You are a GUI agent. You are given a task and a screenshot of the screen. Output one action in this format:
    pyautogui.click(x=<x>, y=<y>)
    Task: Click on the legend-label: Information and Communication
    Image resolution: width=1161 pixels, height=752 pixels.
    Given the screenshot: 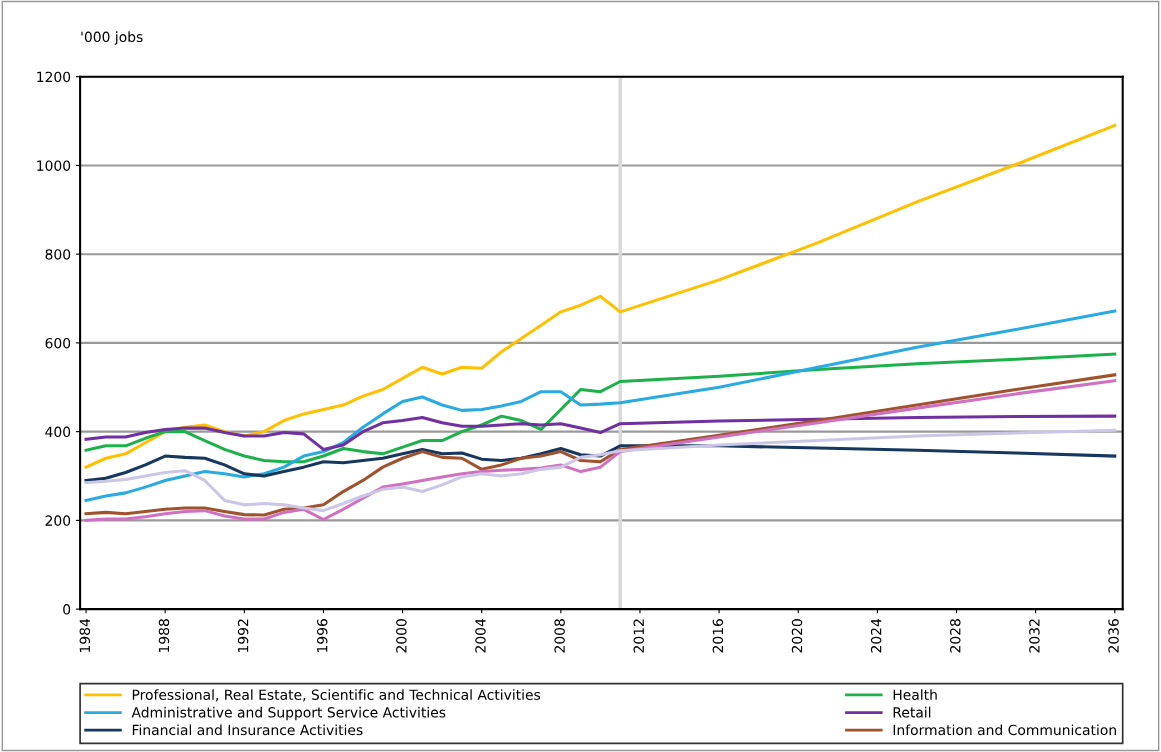 What is the action you would take?
    pyautogui.click(x=1004, y=730)
    